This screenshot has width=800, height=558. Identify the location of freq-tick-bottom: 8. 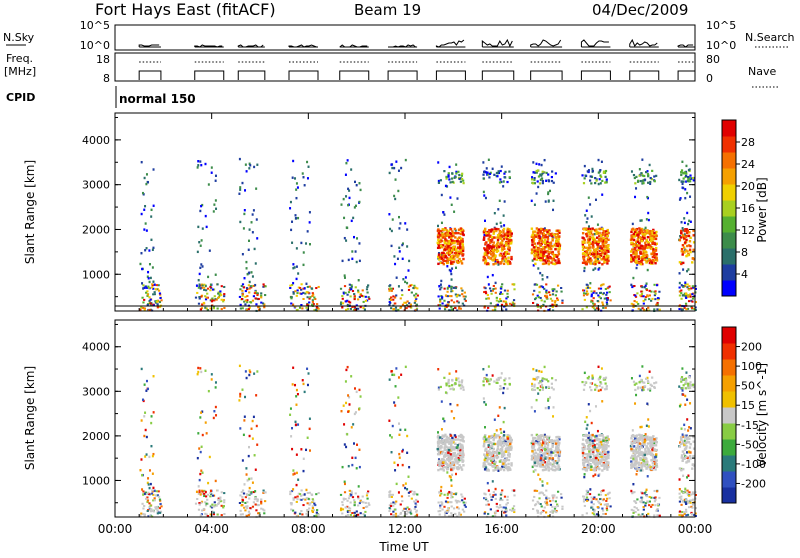
(106, 78).